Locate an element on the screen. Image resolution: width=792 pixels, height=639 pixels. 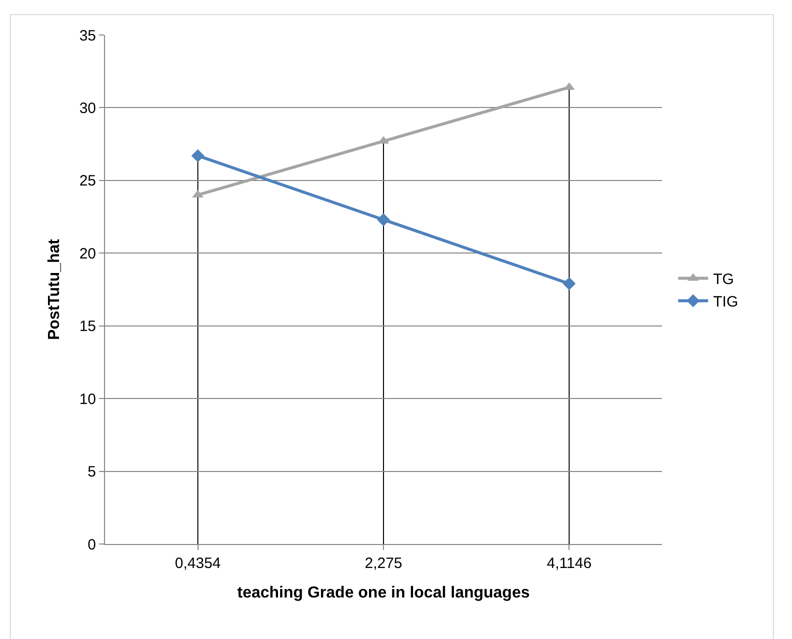
y-tick-label: 5 is located at coordinates (92, 472).